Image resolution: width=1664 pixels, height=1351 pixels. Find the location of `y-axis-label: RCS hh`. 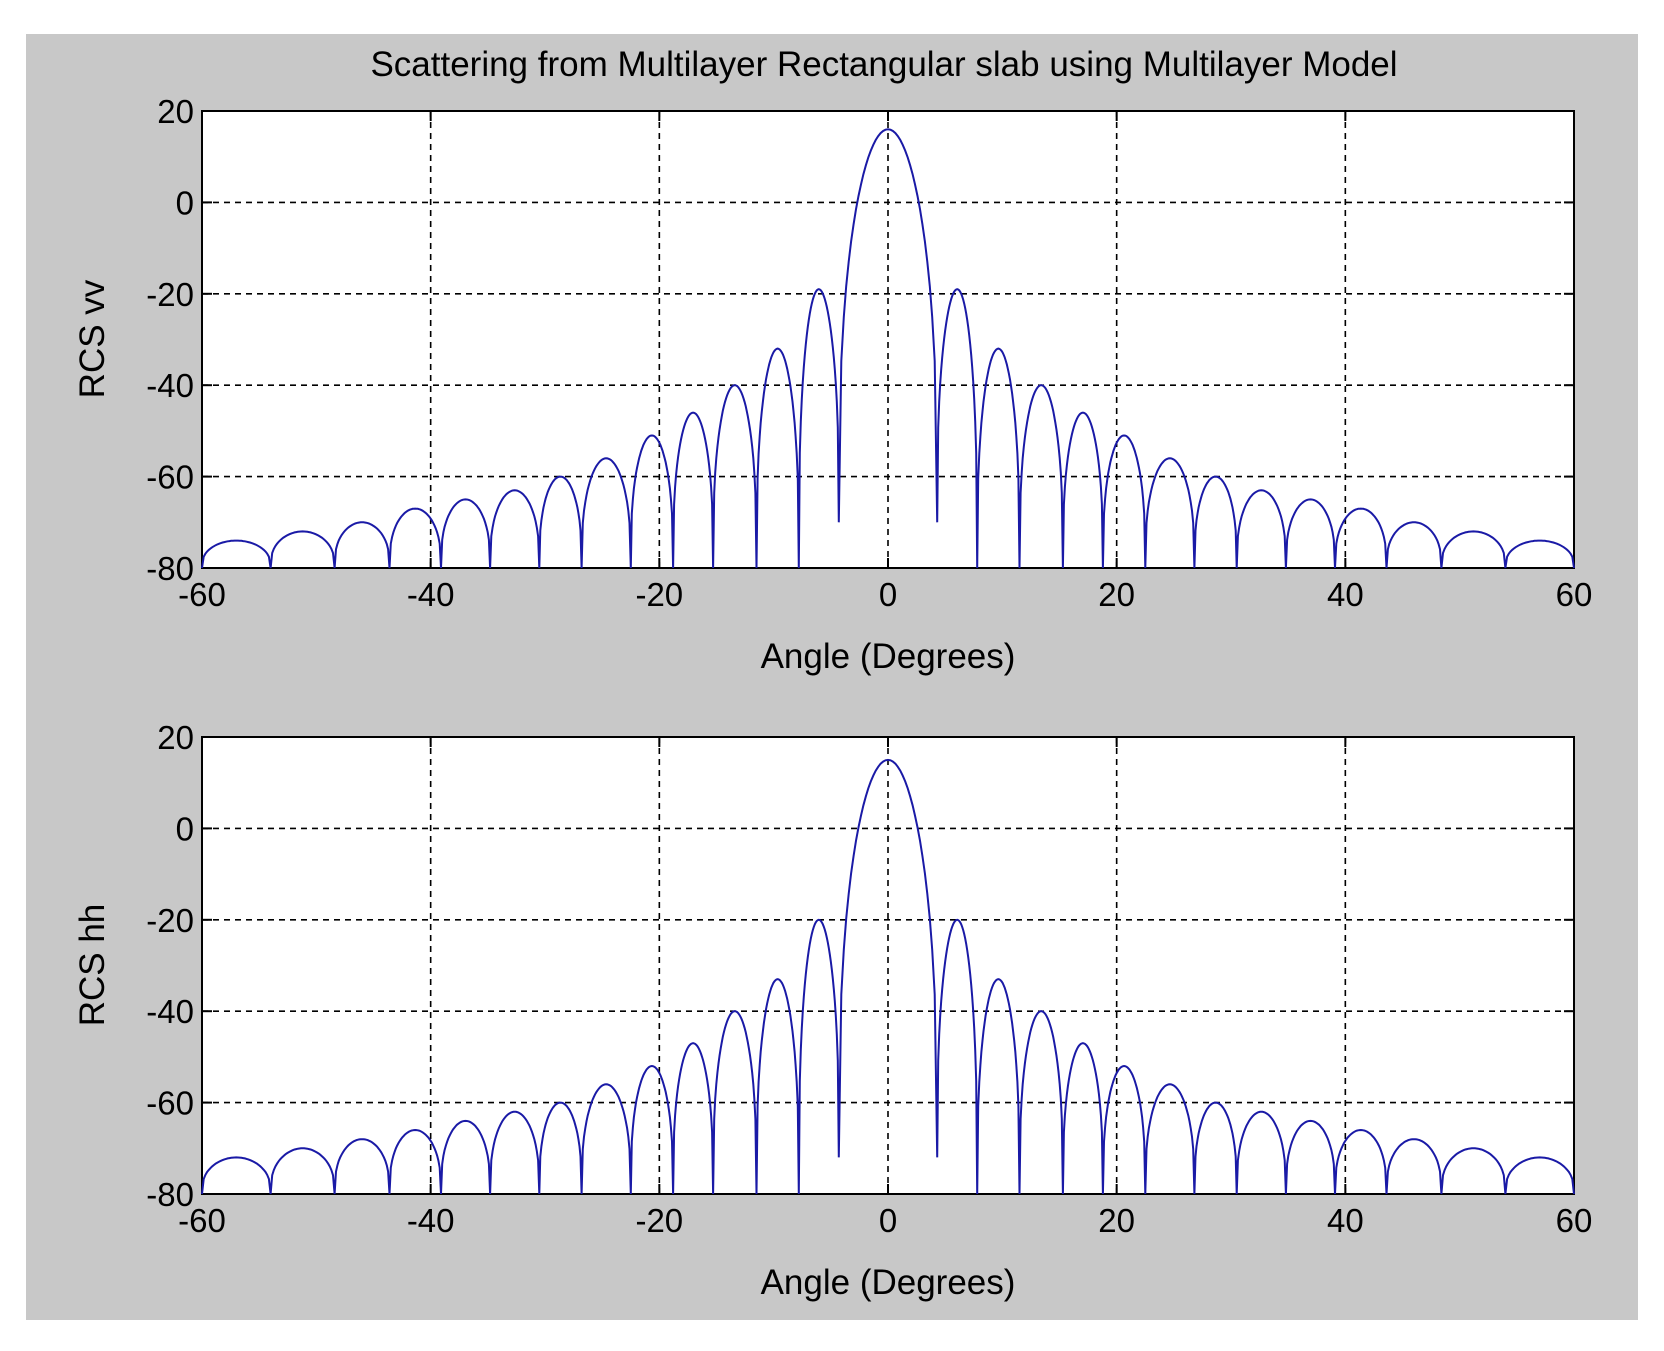

y-axis-label: RCS hh is located at coordinates (92, 965).